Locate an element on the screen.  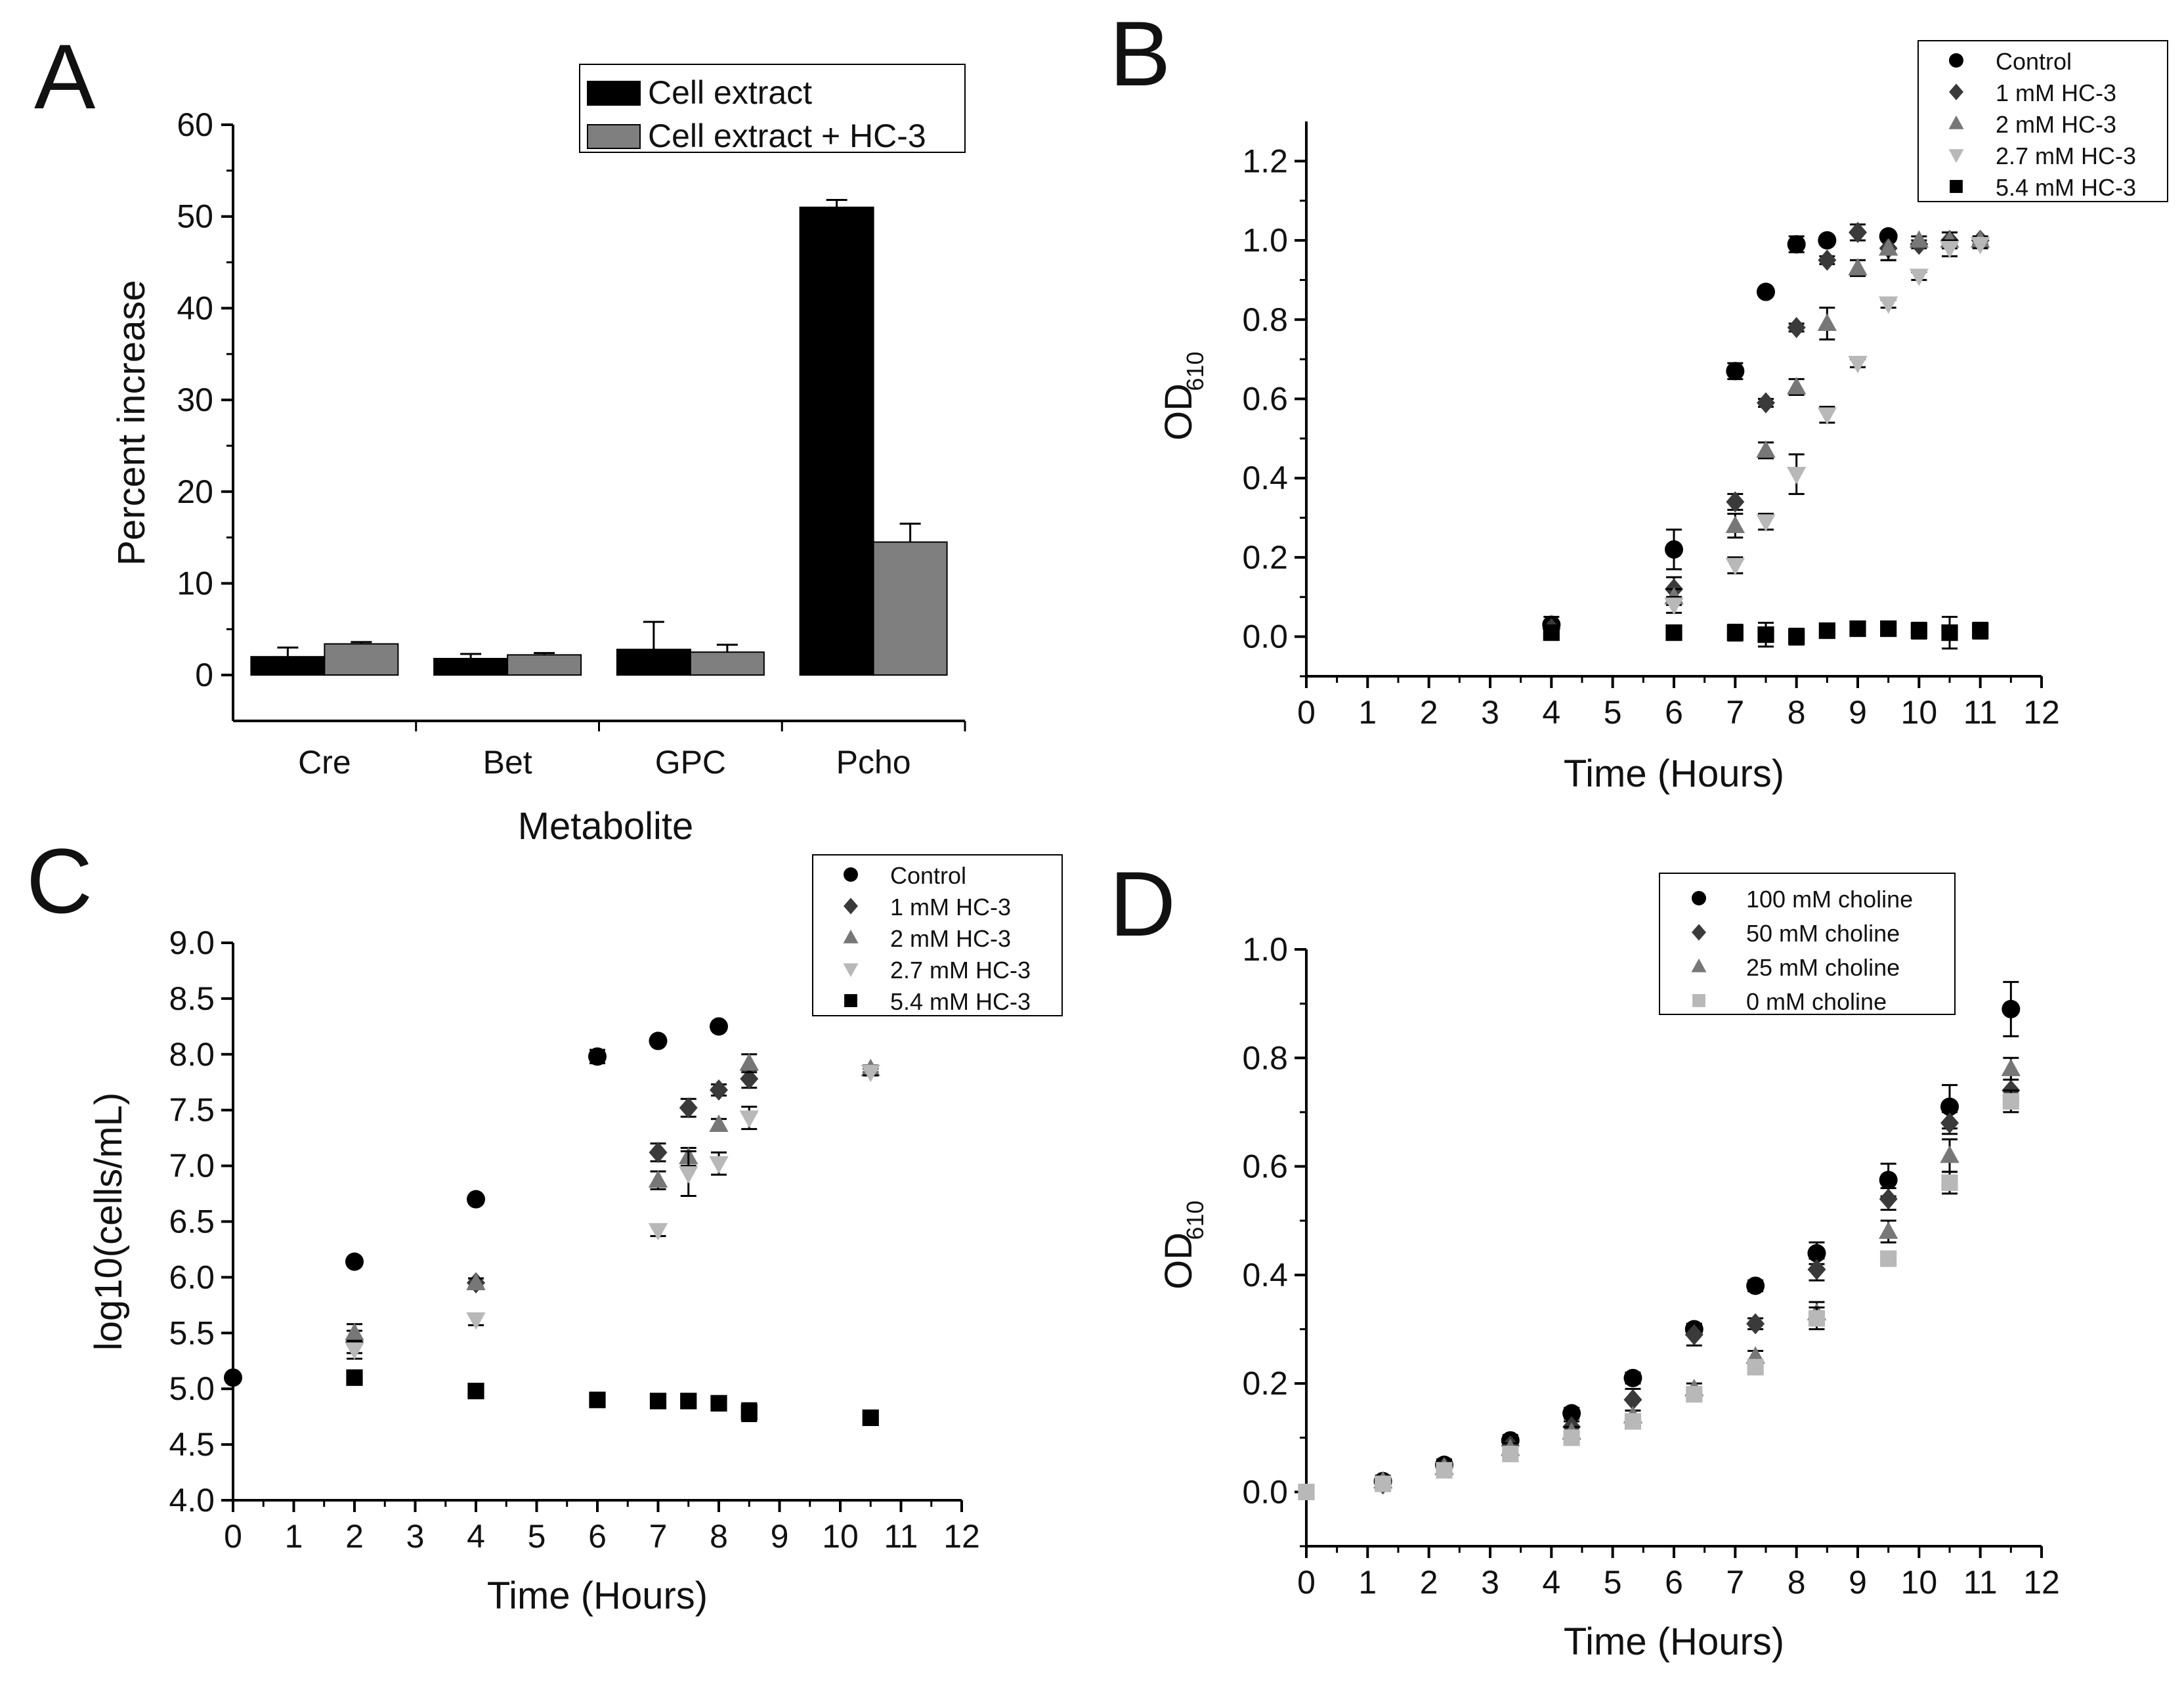
panel-b-legend-label-4: 5.4 mM HC-3 is located at coordinates (2066, 187).